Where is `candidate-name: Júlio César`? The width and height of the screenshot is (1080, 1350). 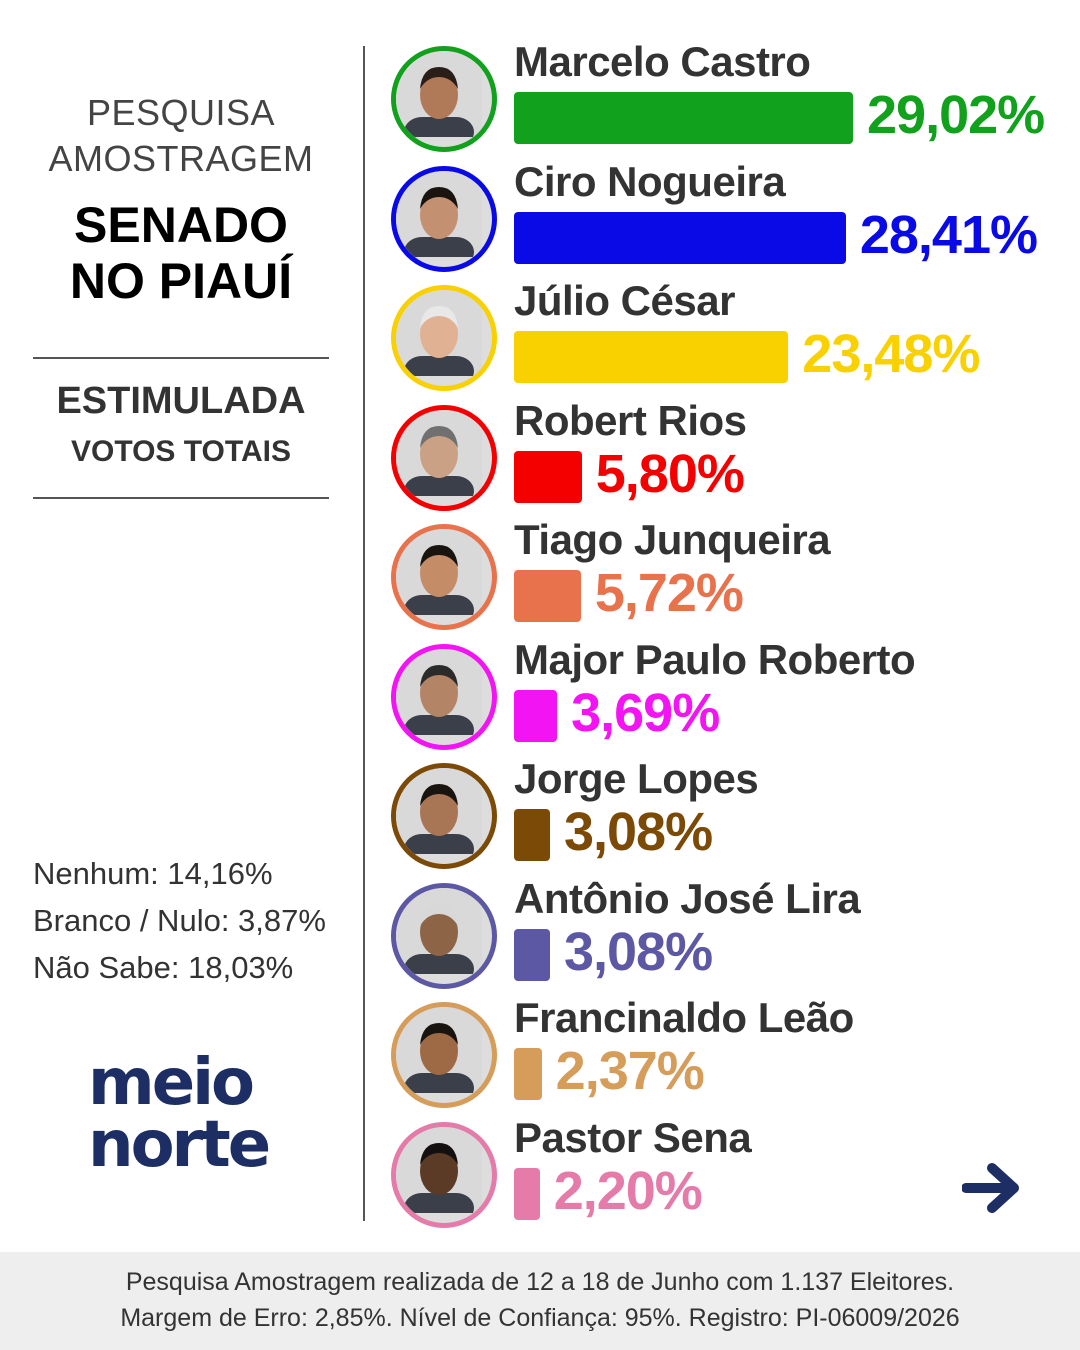 candidate-name: Júlio César is located at coordinates (624, 300).